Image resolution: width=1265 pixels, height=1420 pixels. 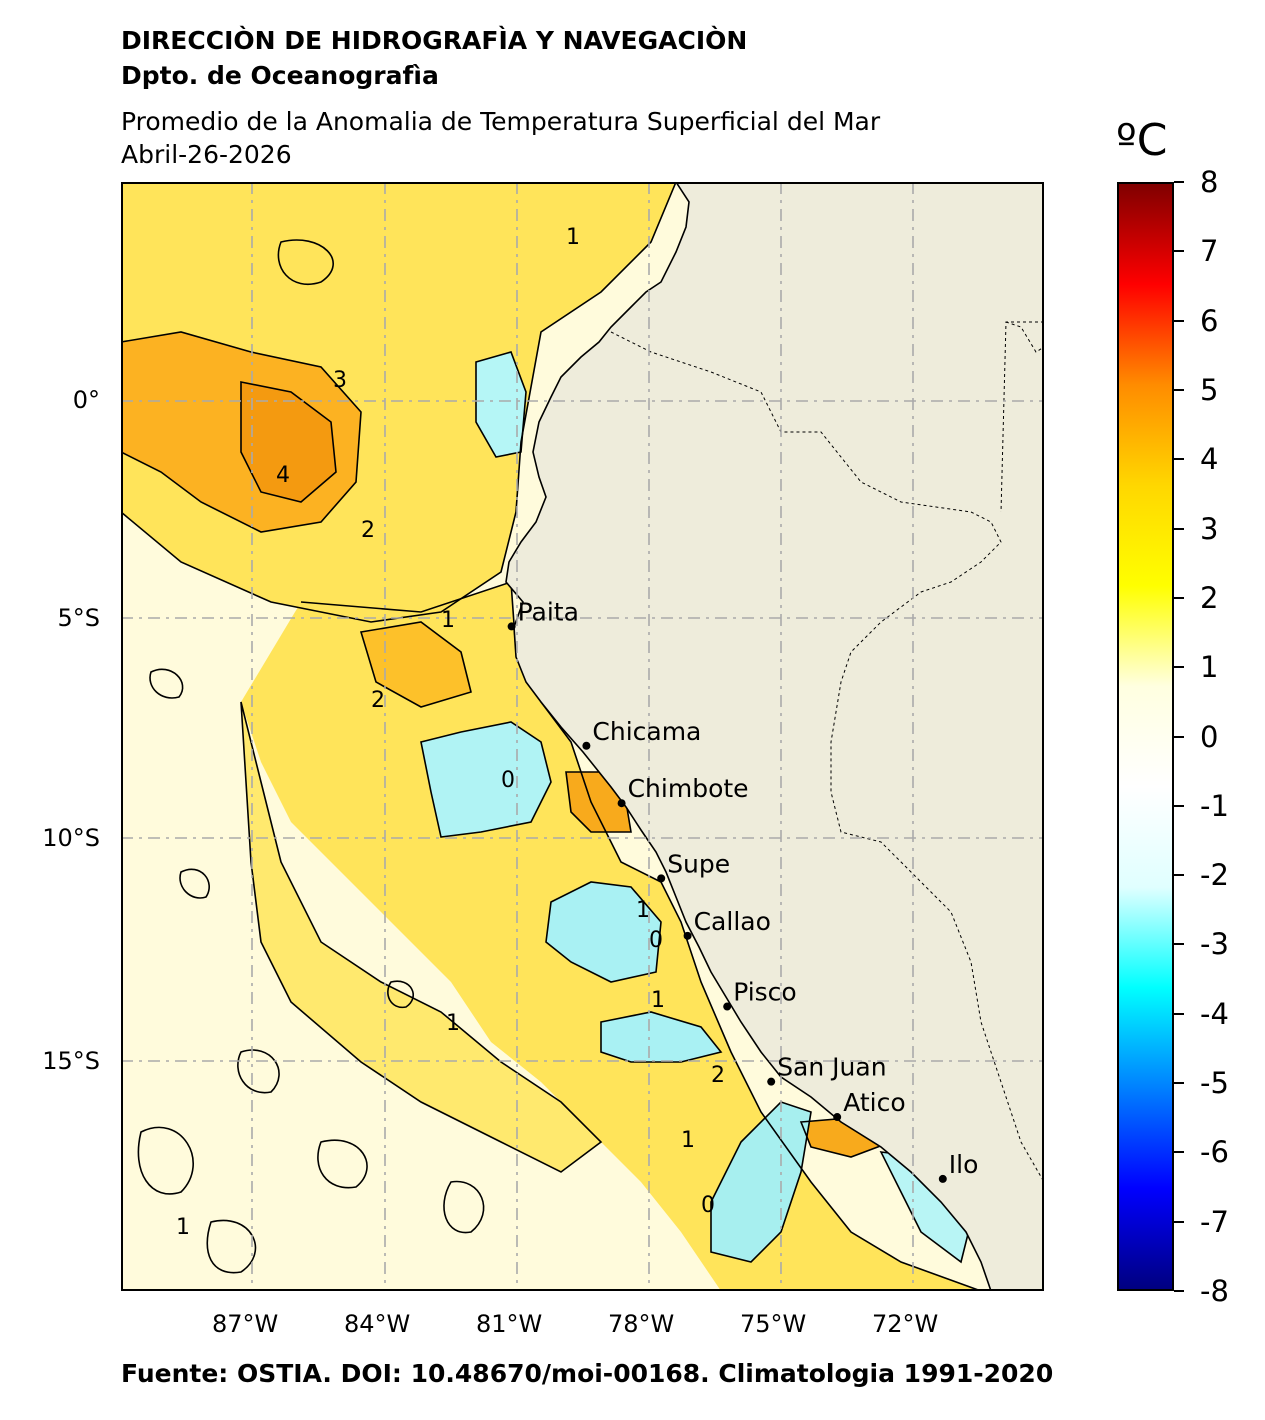 What do you see at coordinates (1214, 1221) in the screenshot?
I see `colorbar-tick-label: -7` at bounding box center [1214, 1221].